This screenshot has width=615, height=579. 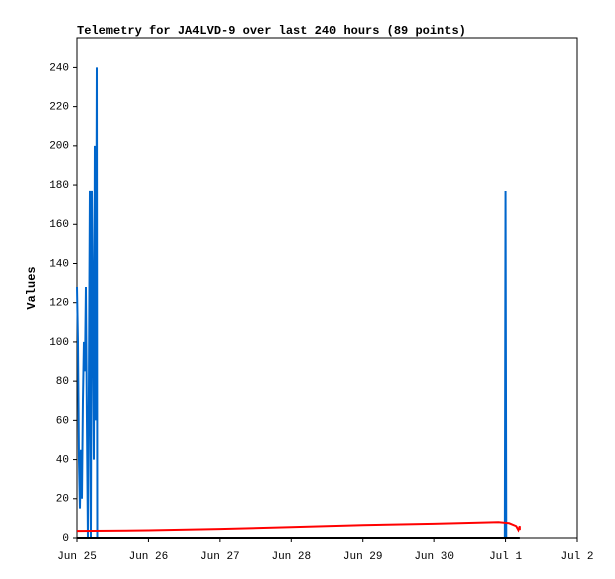 What do you see at coordinates (59, 343) in the screenshot?
I see `y-tick-label: 100` at bounding box center [59, 343].